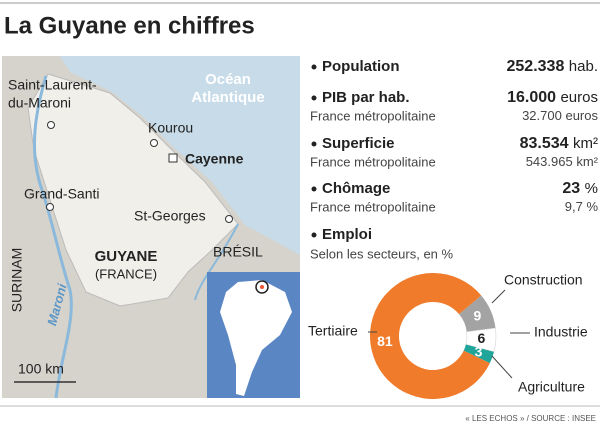 Image resolution: width=600 pixels, height=428 pixels. I want to click on place-label: Grand-Santi, so click(61, 194).